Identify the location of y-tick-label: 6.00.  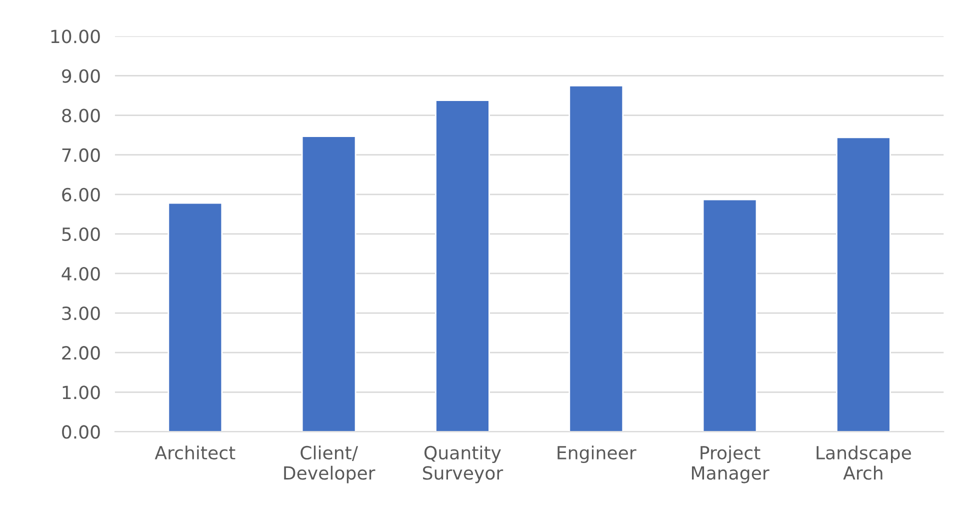
(81, 195).